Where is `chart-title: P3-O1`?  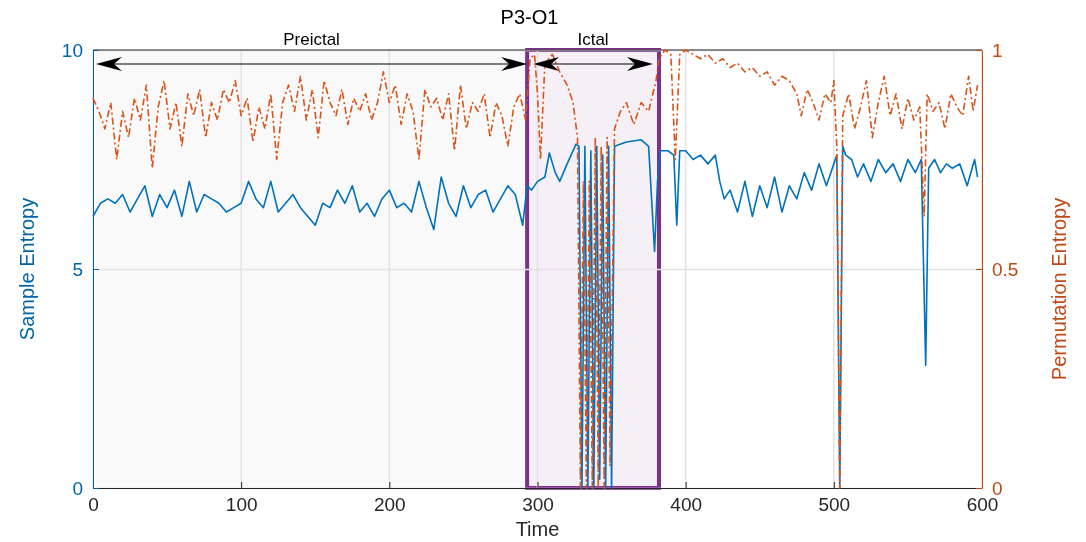 chart-title: P3-O1 is located at coordinates (529, 17).